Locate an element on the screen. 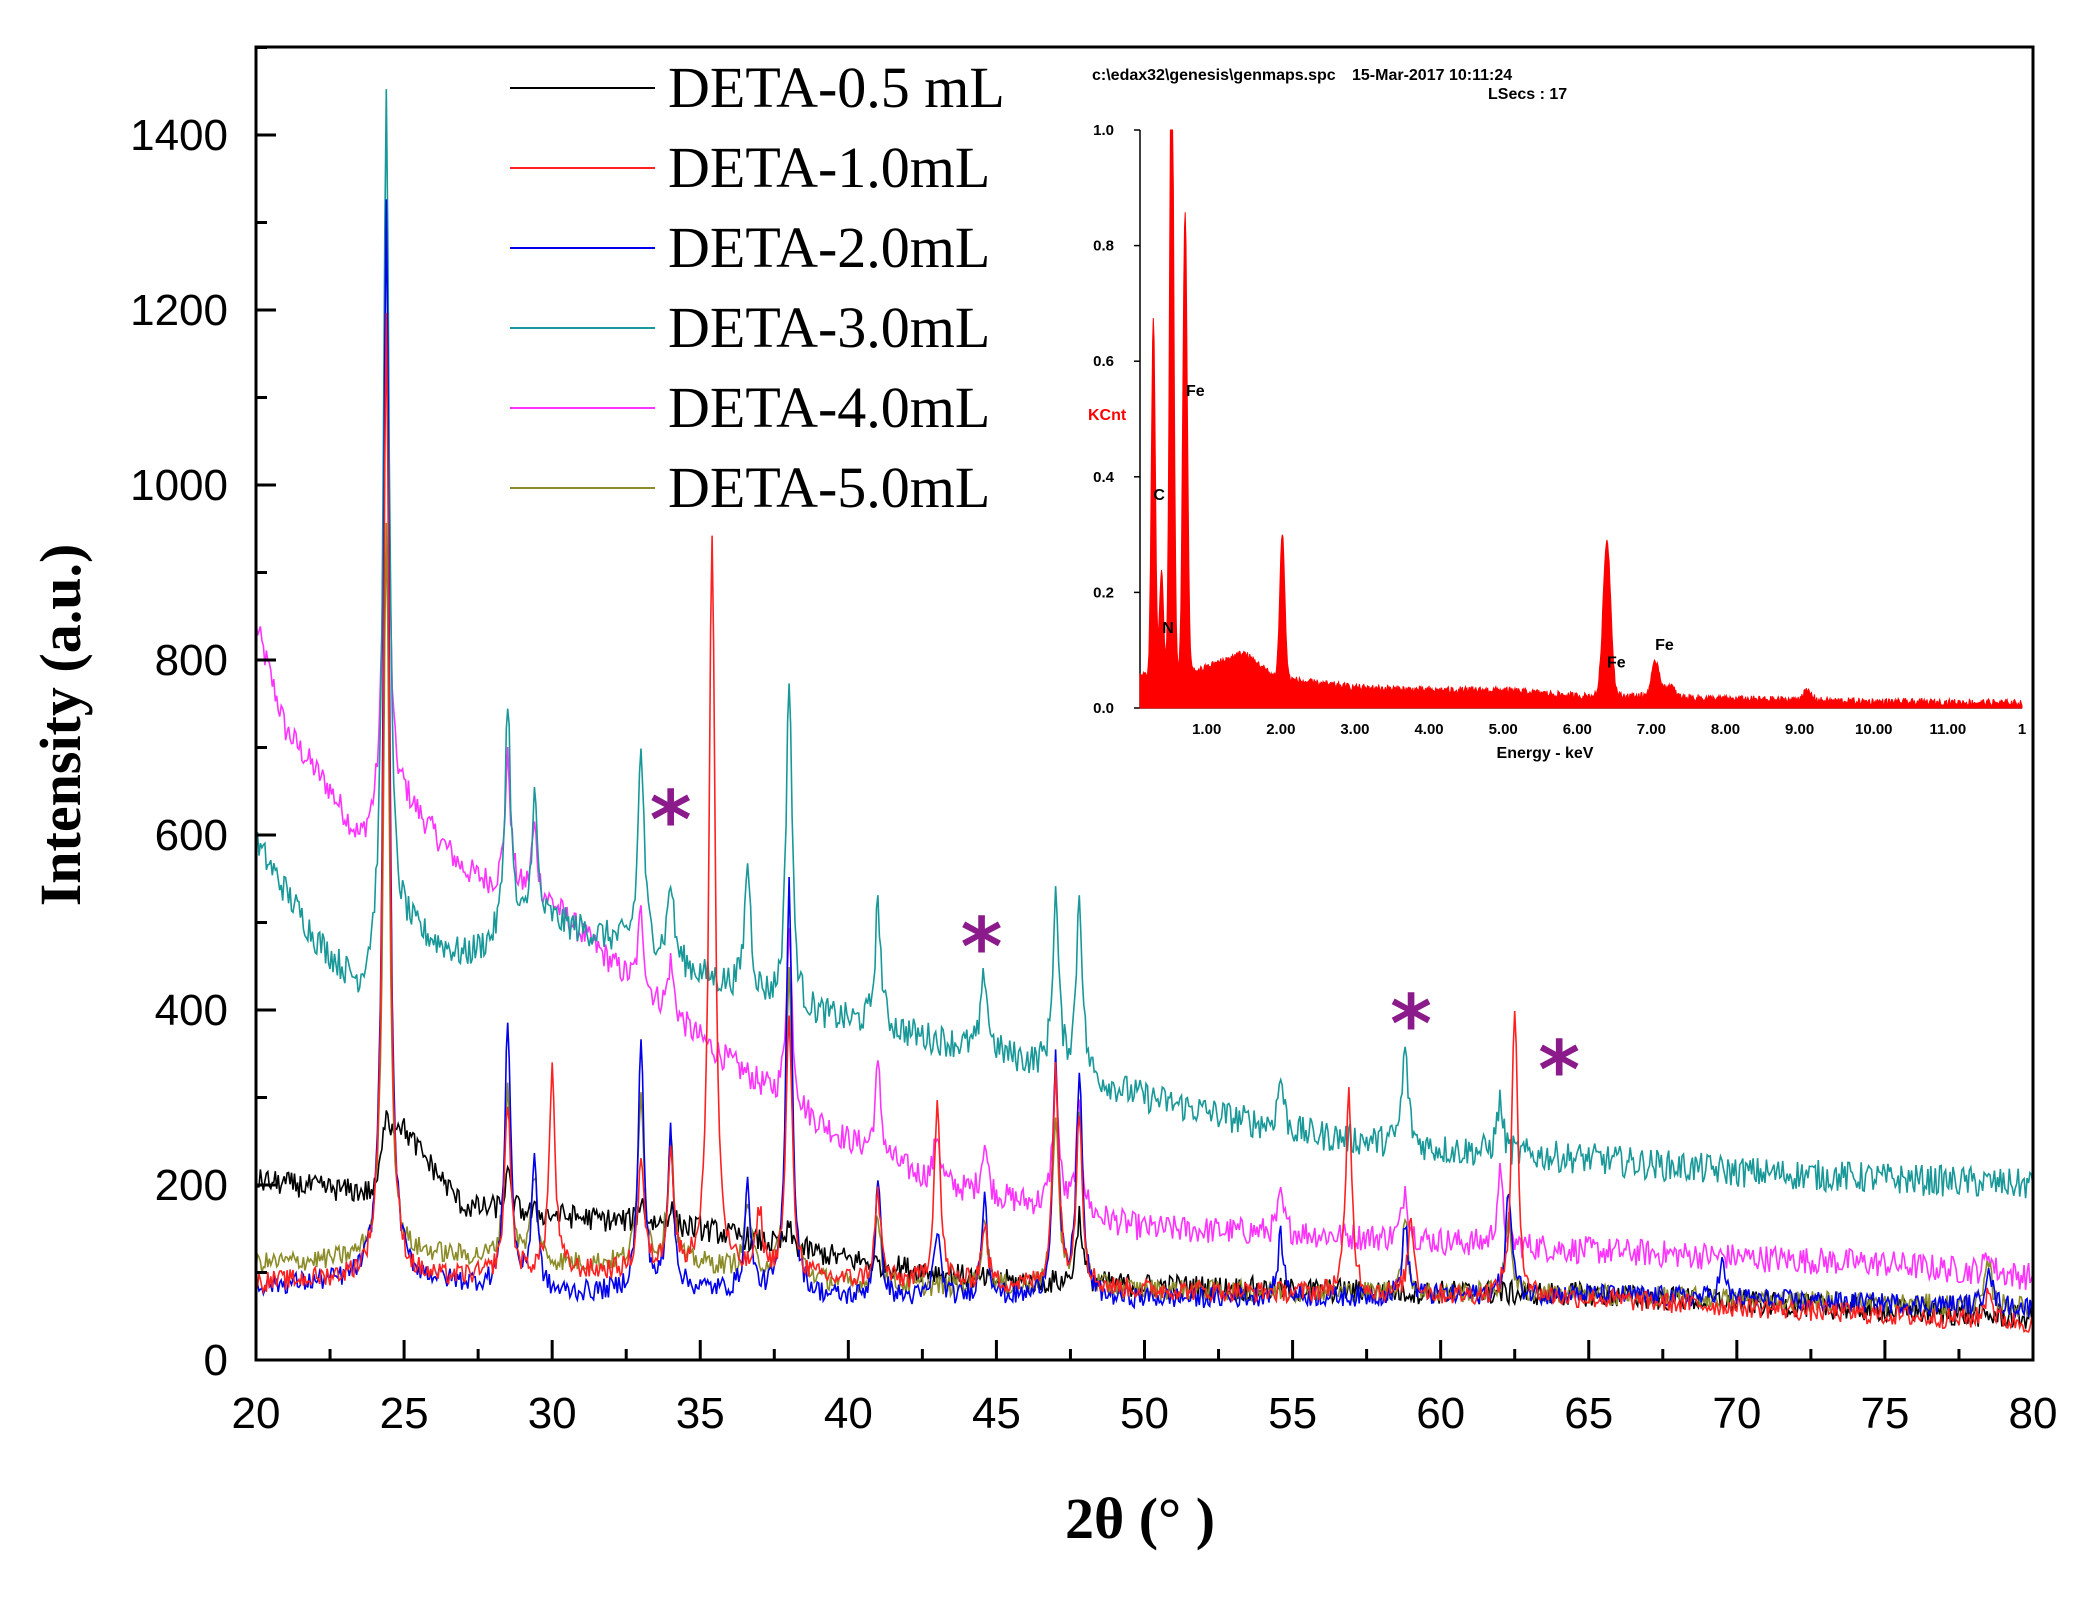 The image size is (2082, 1598). inset-x-tick-label: 7.00 is located at coordinates (1651, 729).